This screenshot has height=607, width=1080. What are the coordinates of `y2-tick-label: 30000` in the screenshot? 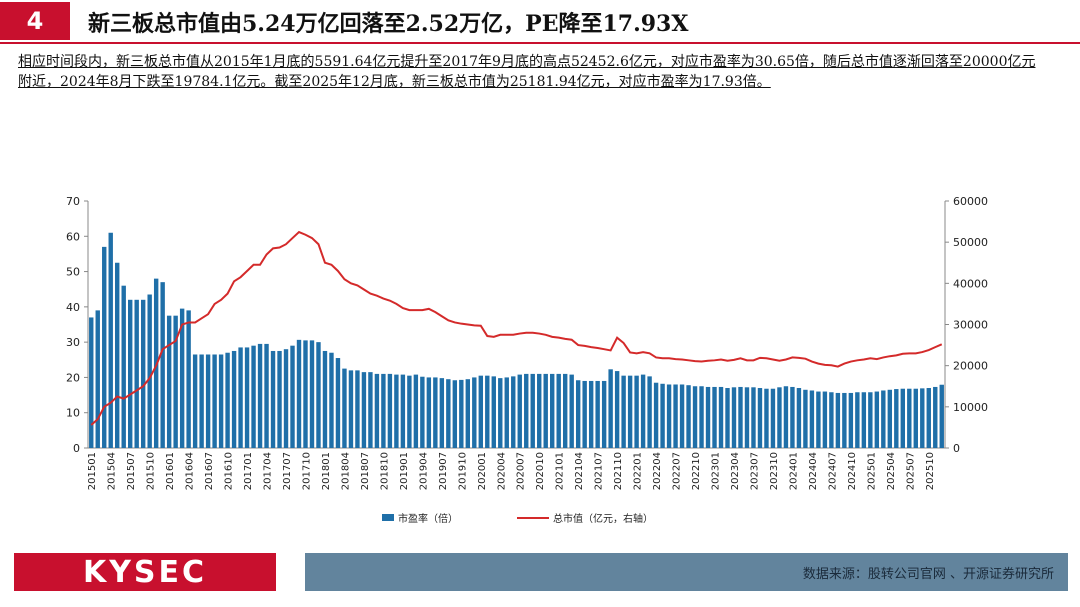 It's located at (970, 325).